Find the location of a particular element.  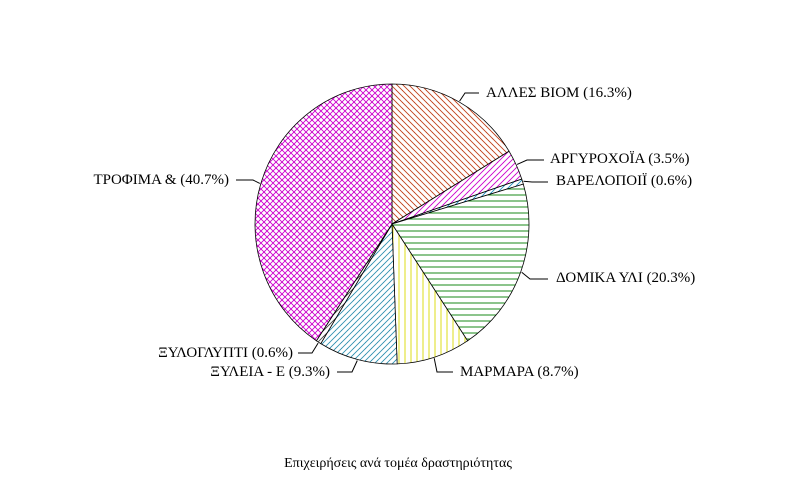

leader-line-τροφιμα is located at coordinates (248, 181).